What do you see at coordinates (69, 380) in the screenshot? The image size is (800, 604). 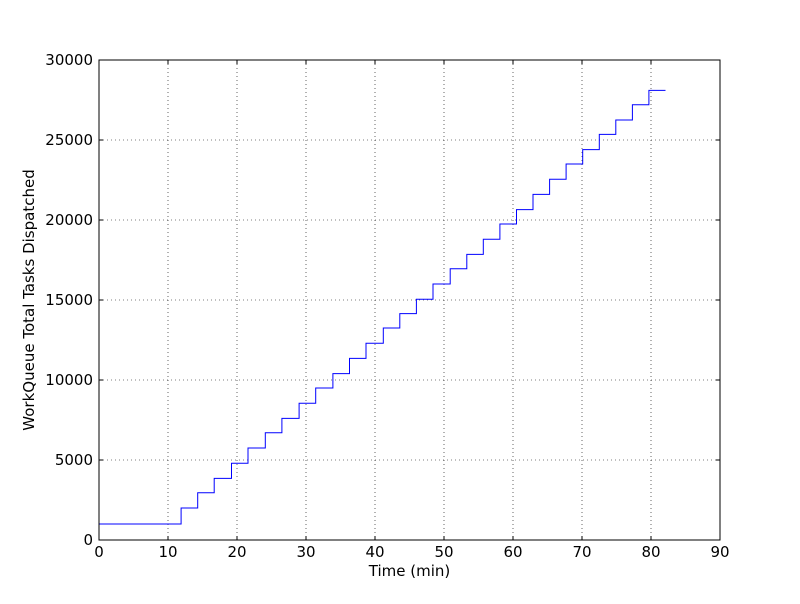 I see `y-tick-label: 10000` at bounding box center [69, 380].